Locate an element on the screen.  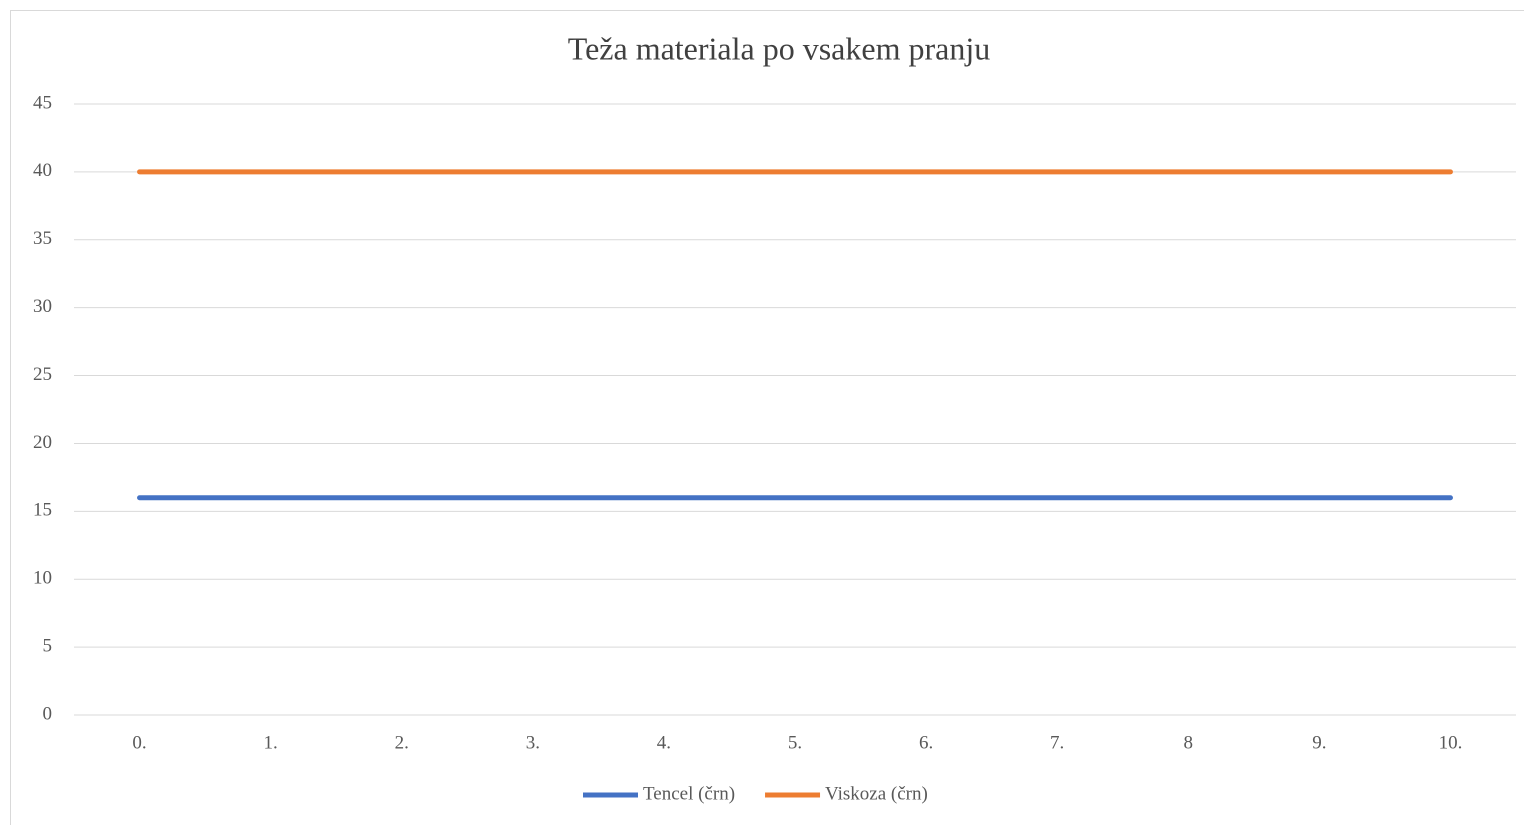
y-tick-label: 30 is located at coordinates (42, 306).